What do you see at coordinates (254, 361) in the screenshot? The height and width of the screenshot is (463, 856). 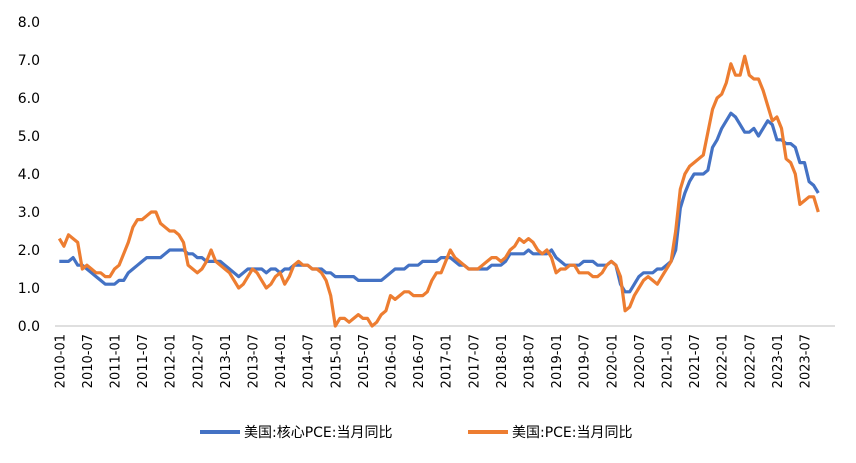 I see `x-tick-label: 2013-07` at bounding box center [254, 361].